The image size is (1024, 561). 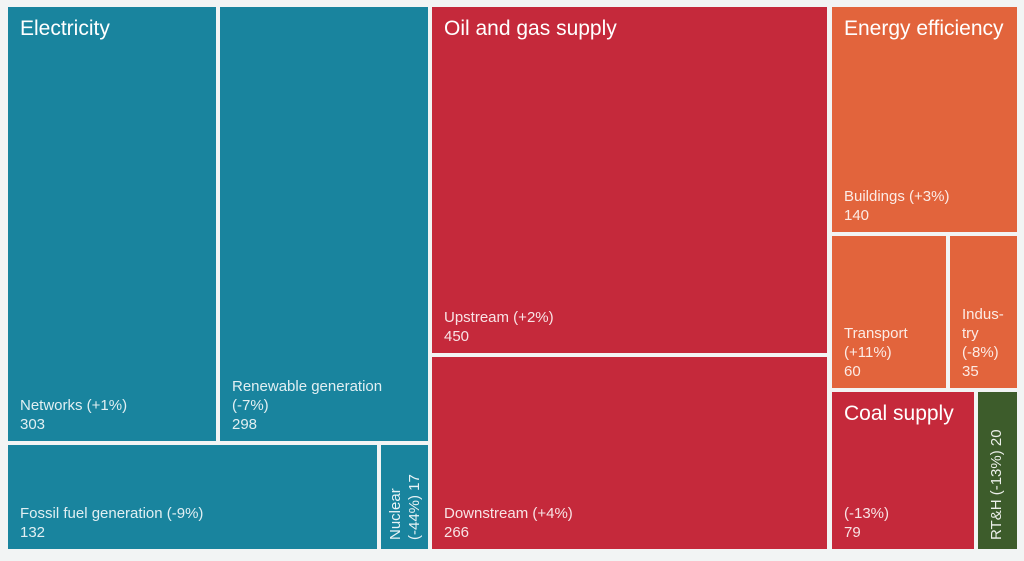 I want to click on tile-caption: Downstream (+4%) 266, so click(x=633, y=523).